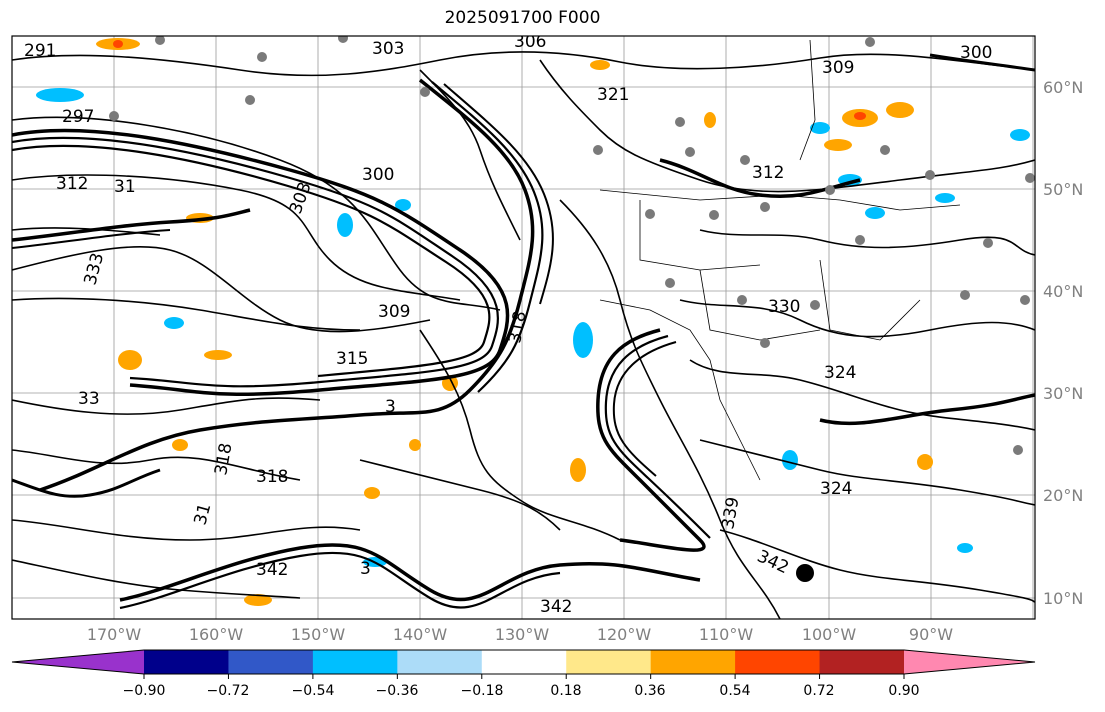 The image size is (1105, 712). Describe the element at coordinates (1063, 87) in the screenshot. I see `lat-label: 60°N` at that location.